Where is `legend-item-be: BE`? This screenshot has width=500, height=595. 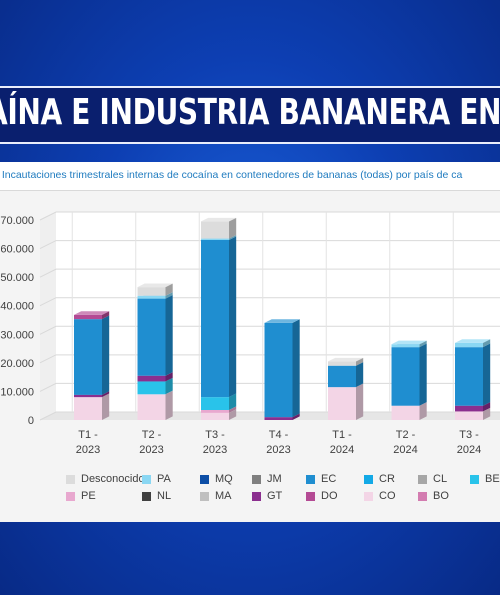
legend-item-be: BE is located at coordinates (485, 479).